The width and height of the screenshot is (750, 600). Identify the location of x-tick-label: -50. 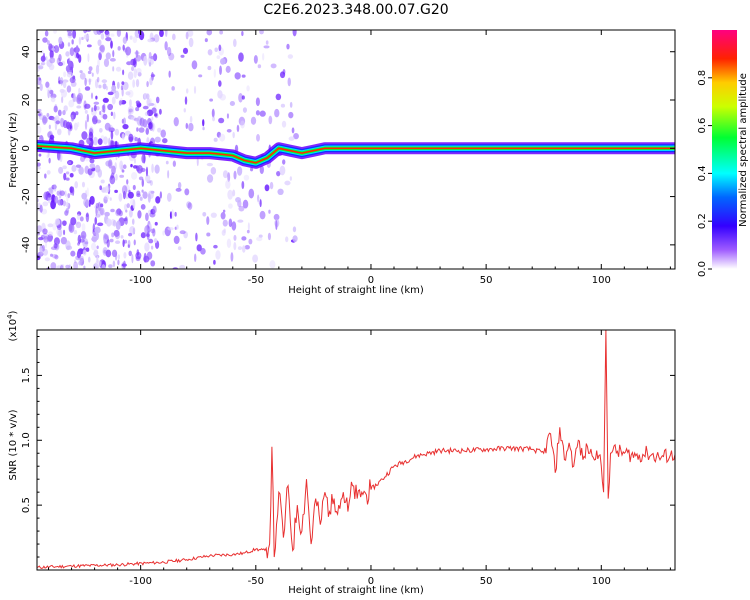
(256, 581).